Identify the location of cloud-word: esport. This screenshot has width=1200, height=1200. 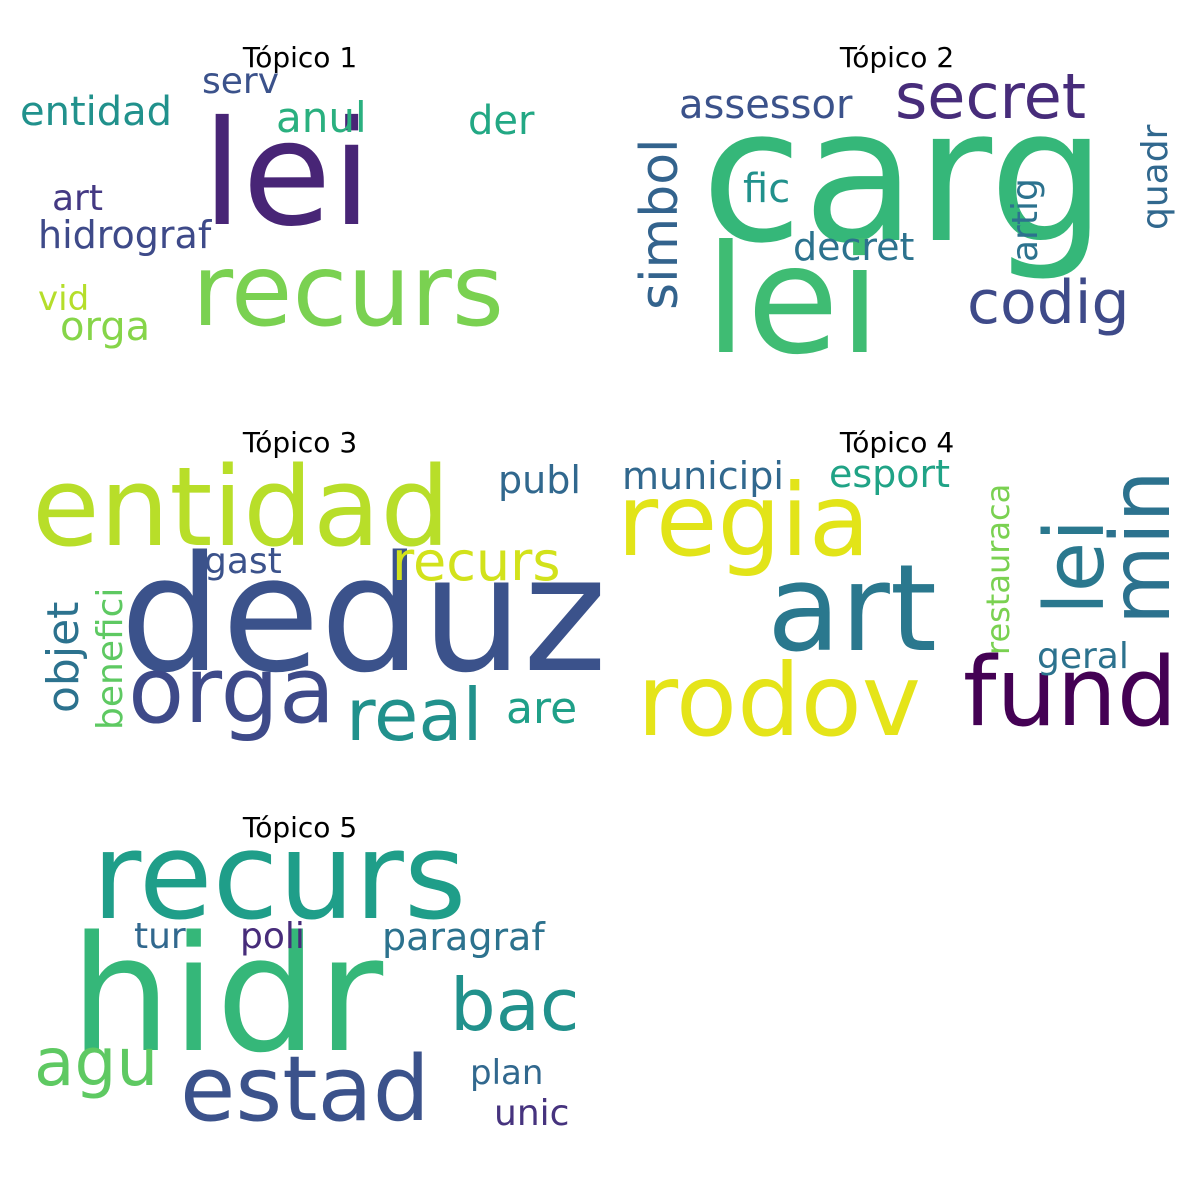
(889, 474).